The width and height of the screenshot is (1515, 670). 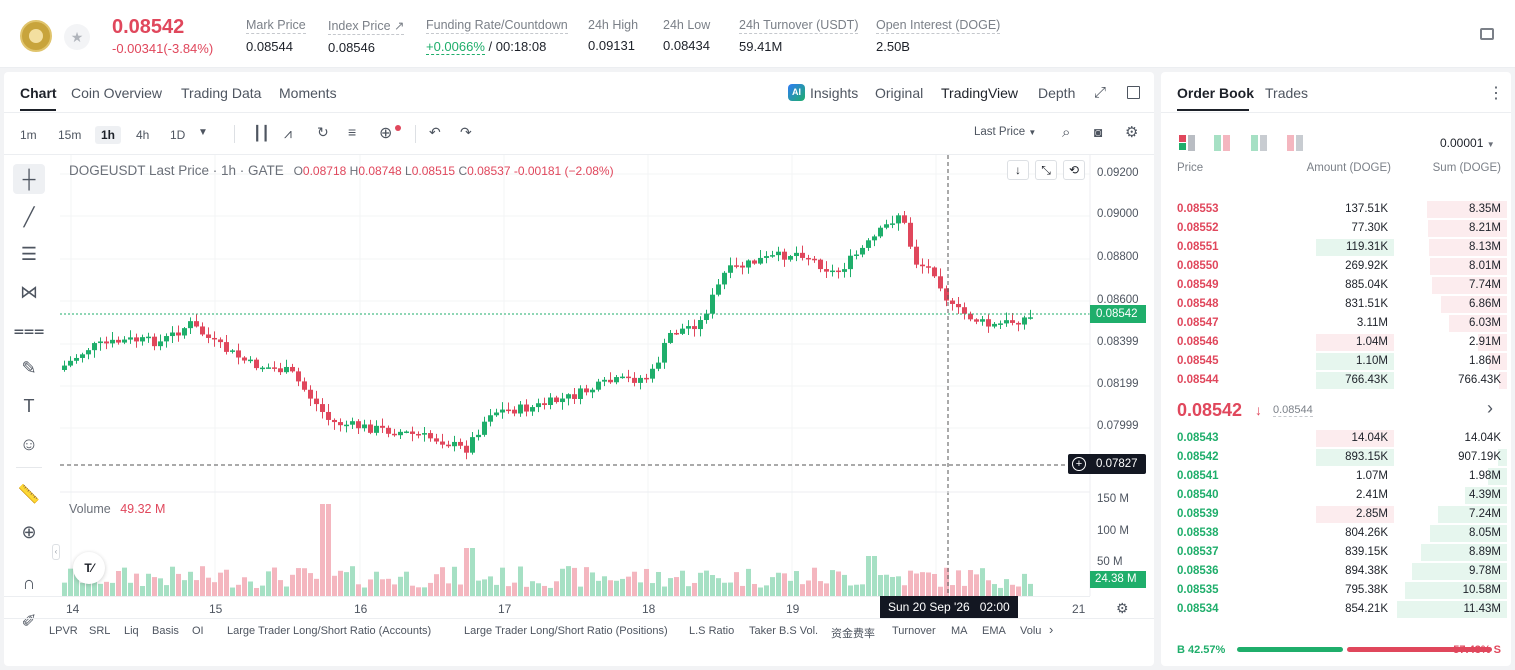 What do you see at coordinates (694, 328) in the screenshot?
I see `candle-body` at bounding box center [694, 328].